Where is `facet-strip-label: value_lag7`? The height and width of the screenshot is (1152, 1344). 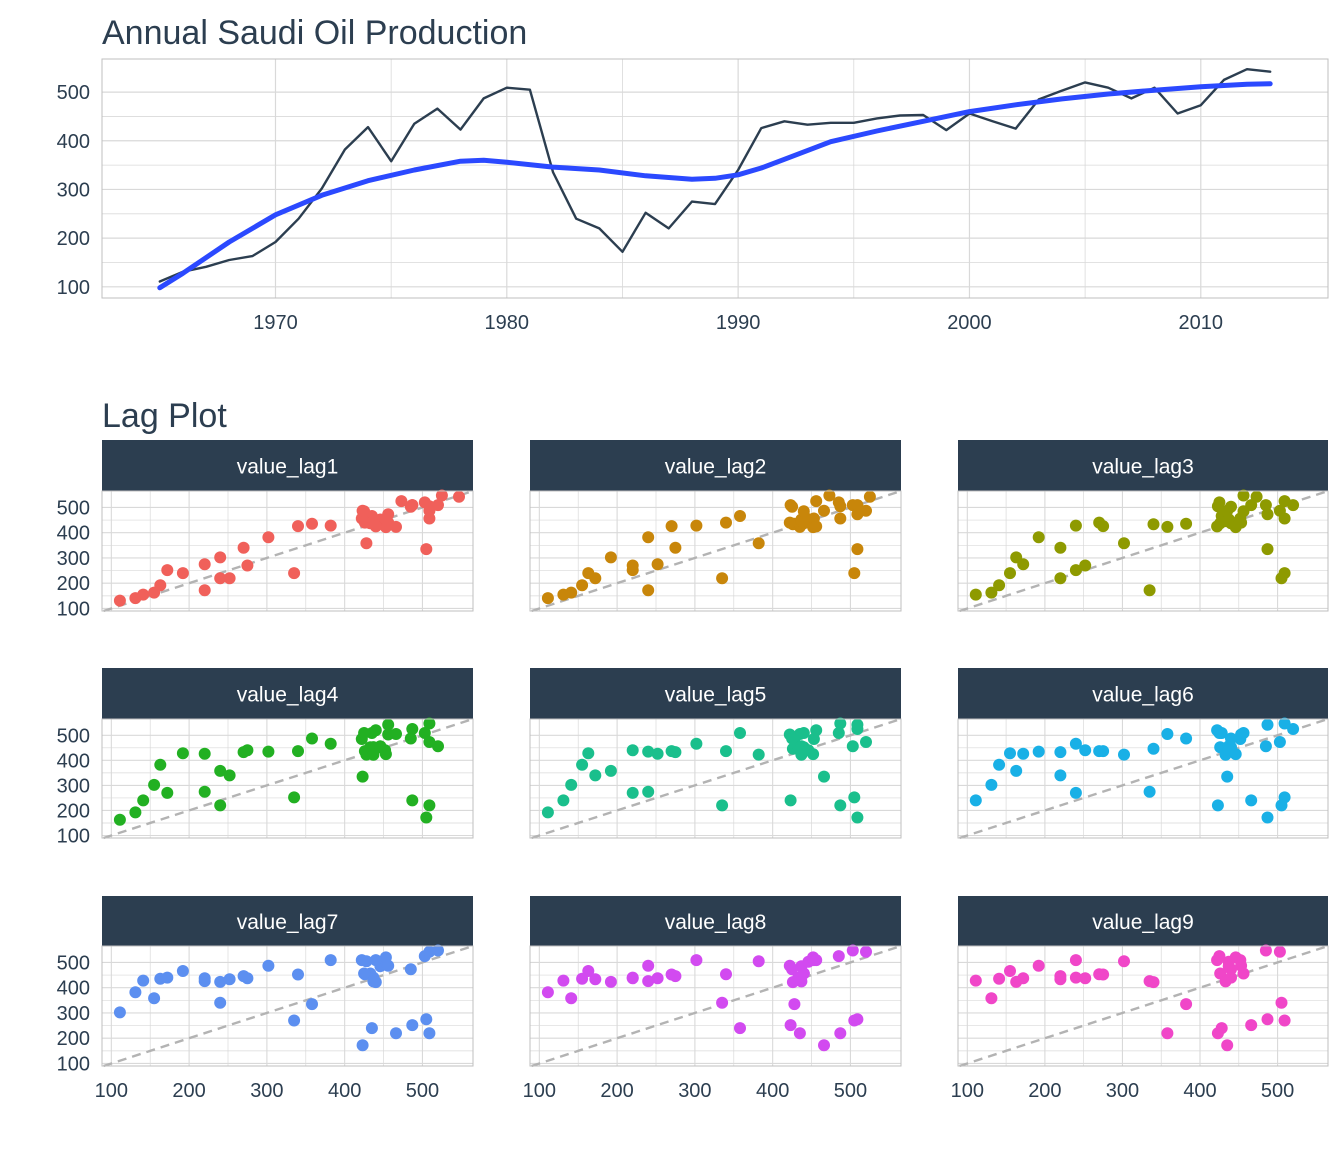 facet-strip-label: value_lag7 is located at coordinates (288, 922).